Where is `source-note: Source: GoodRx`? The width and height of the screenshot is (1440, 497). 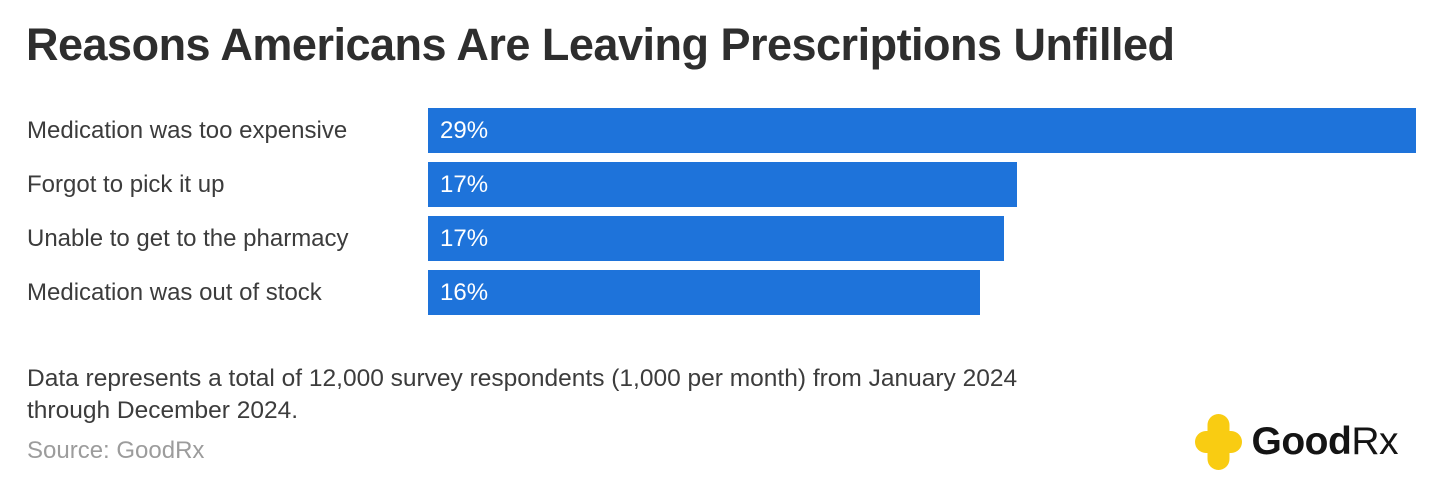 source-note: Source: GoodRx is located at coordinates (116, 450).